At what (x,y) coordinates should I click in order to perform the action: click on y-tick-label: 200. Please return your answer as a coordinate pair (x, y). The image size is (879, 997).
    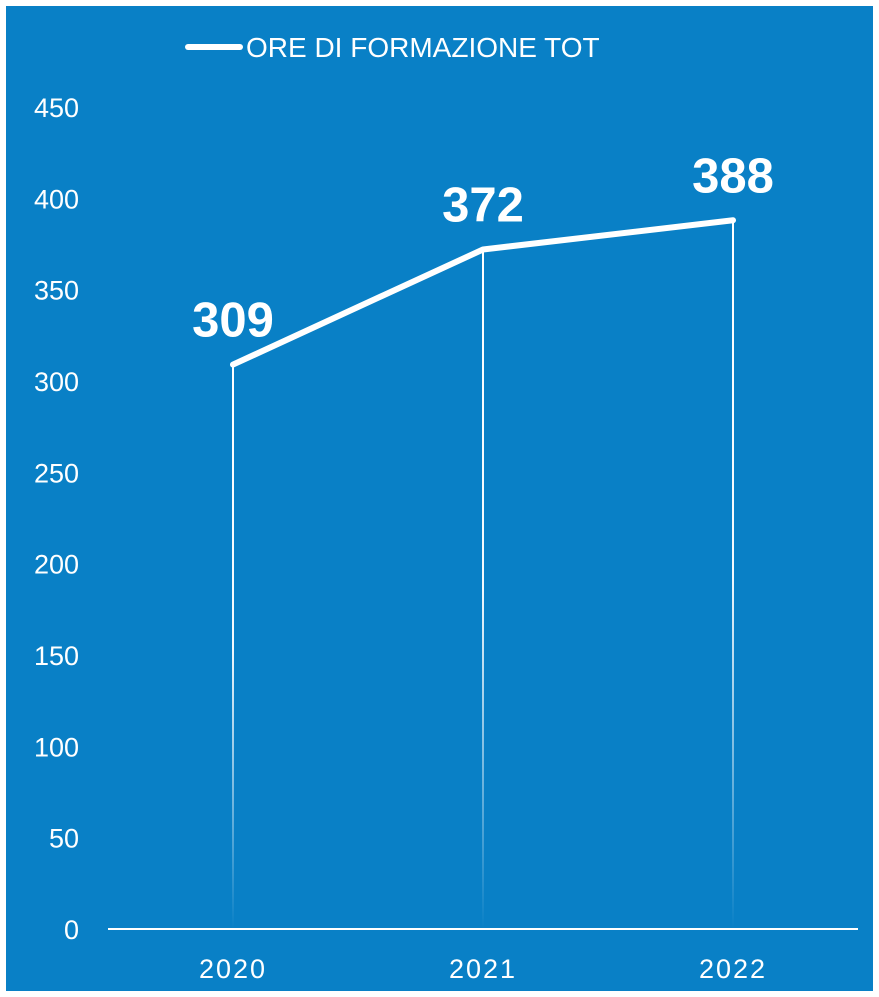
    Looking at the image, I should click on (56, 565).